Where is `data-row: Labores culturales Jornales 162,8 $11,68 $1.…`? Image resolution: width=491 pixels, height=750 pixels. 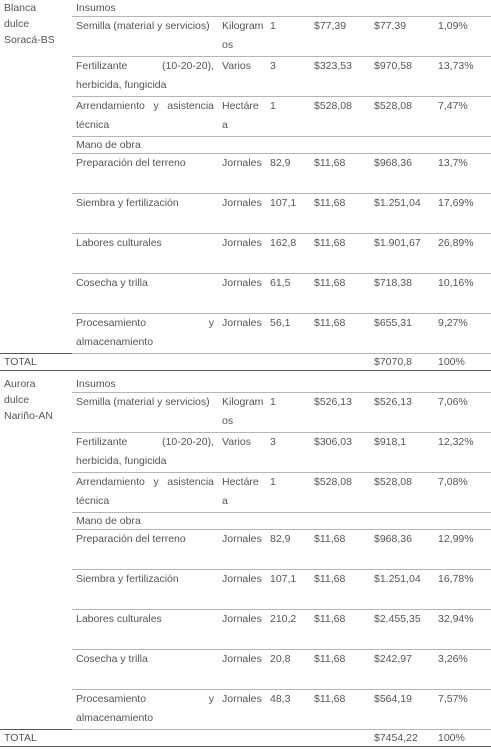 data-row: Labores culturales Jornales 162,8 $11,68 $1.… is located at coordinates (245, 253).